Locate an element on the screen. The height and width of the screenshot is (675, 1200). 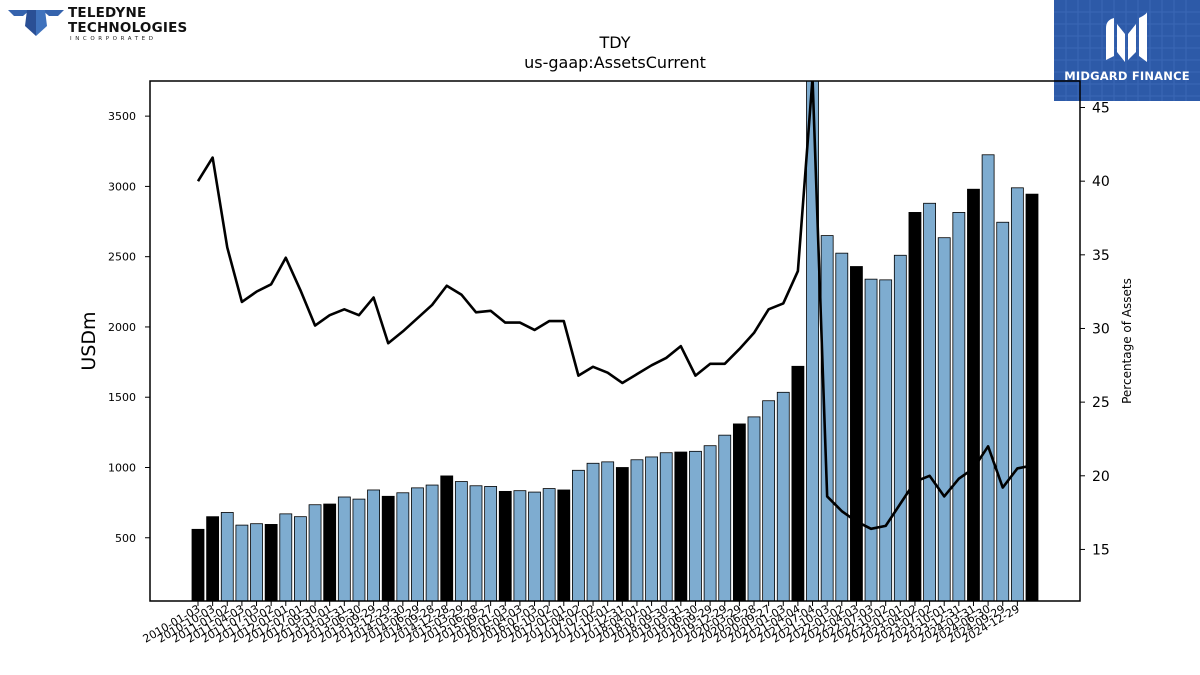
y-tick-label: 1000 is located at coordinates (122, 467).